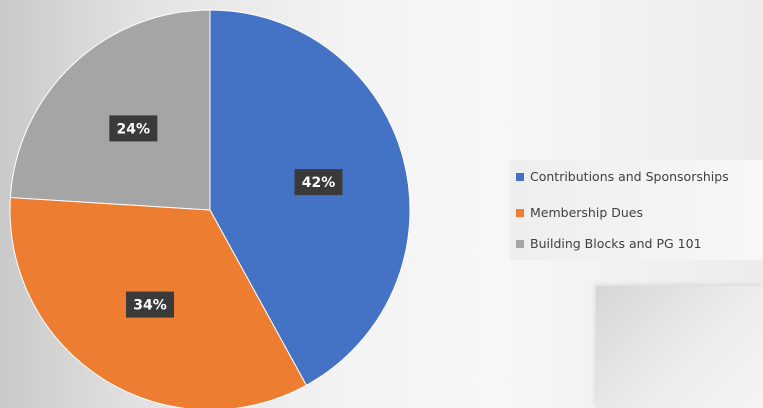 The height and width of the screenshot is (408, 763). Describe the element at coordinates (679, 347) in the screenshot. I see `decorative-panel` at that location.